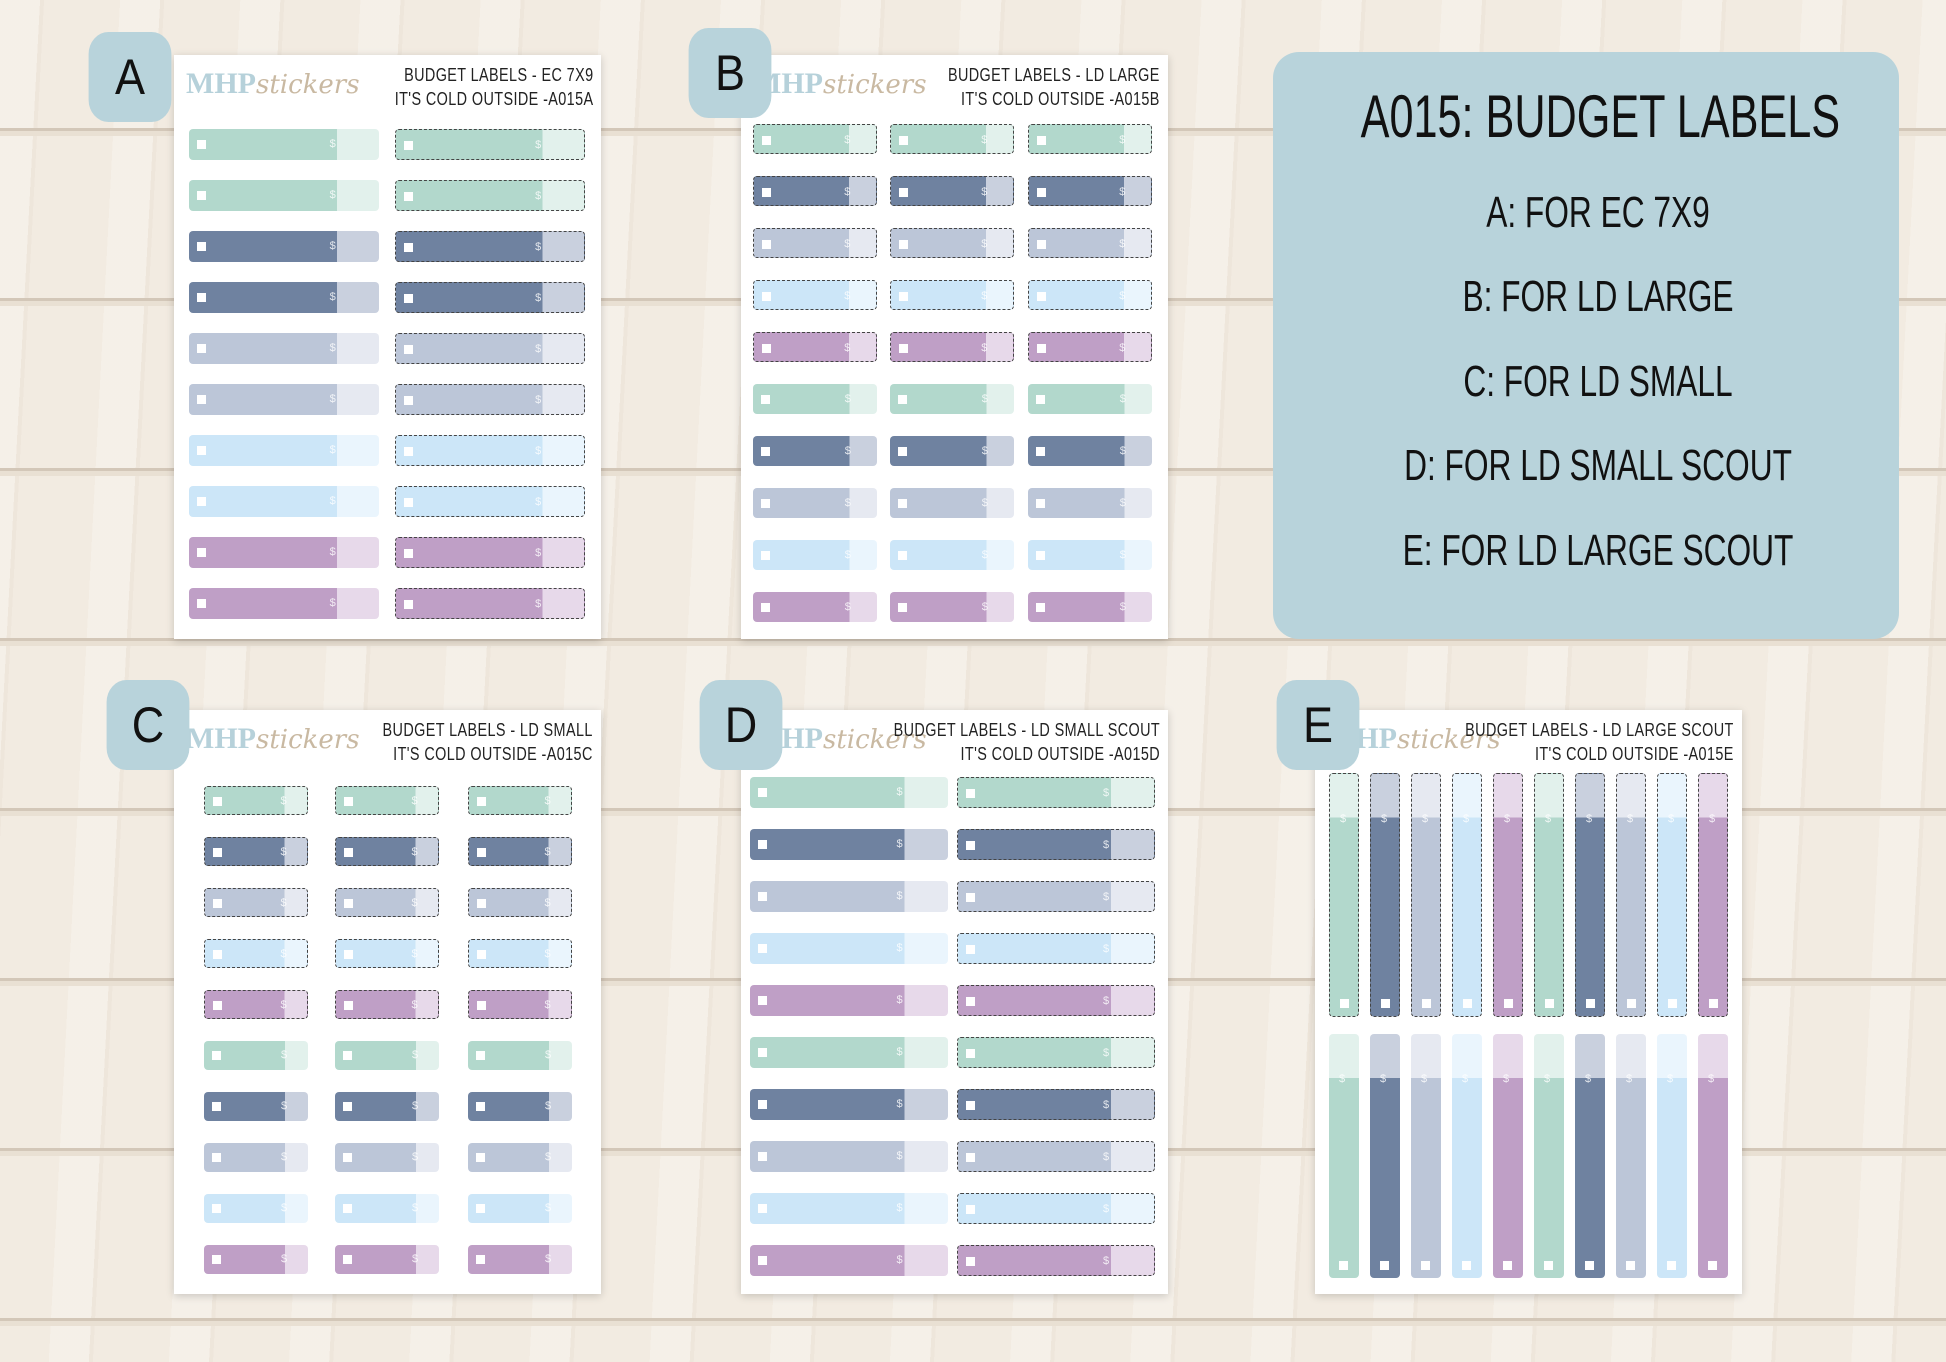  I want to click on info-title: A015: BUDGET LABELS, so click(1600, 116).